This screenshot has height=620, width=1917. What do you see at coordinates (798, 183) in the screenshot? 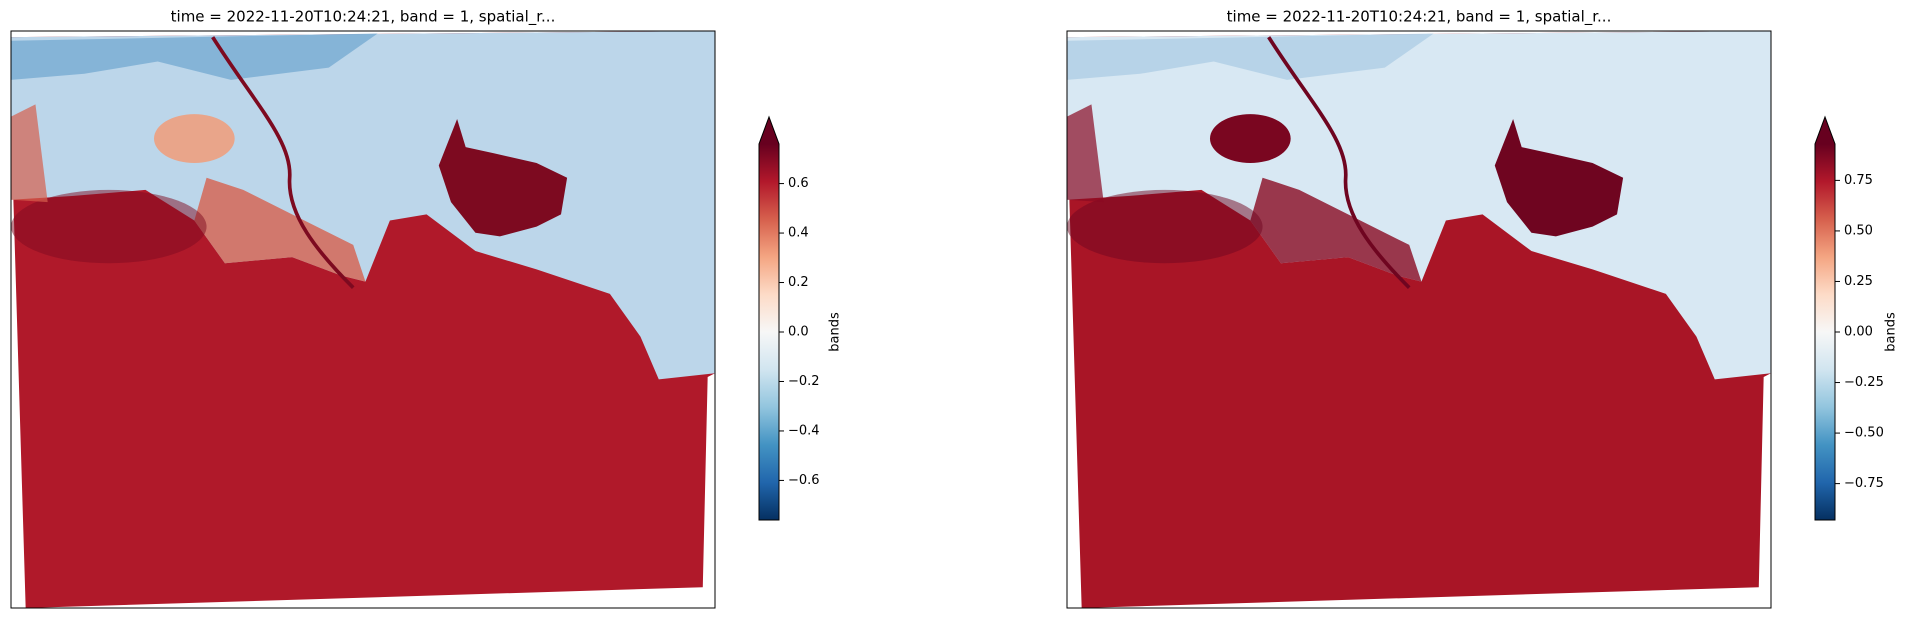
I see `colorbar-tick-label: 0.6` at bounding box center [798, 183].